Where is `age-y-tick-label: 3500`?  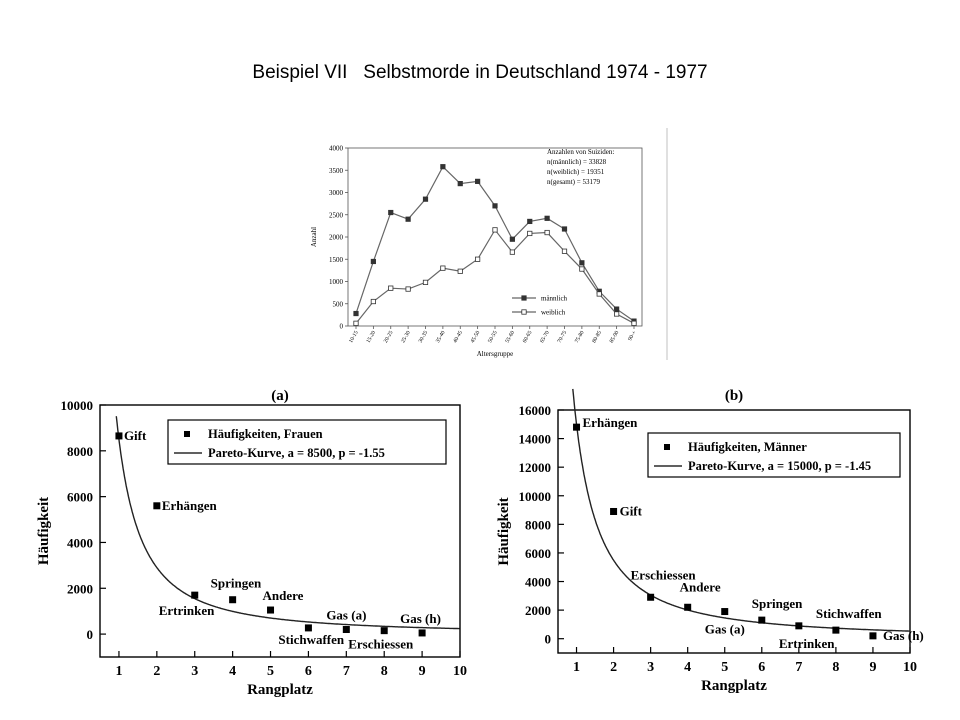
age-y-tick-label: 3500 is located at coordinates (336, 171).